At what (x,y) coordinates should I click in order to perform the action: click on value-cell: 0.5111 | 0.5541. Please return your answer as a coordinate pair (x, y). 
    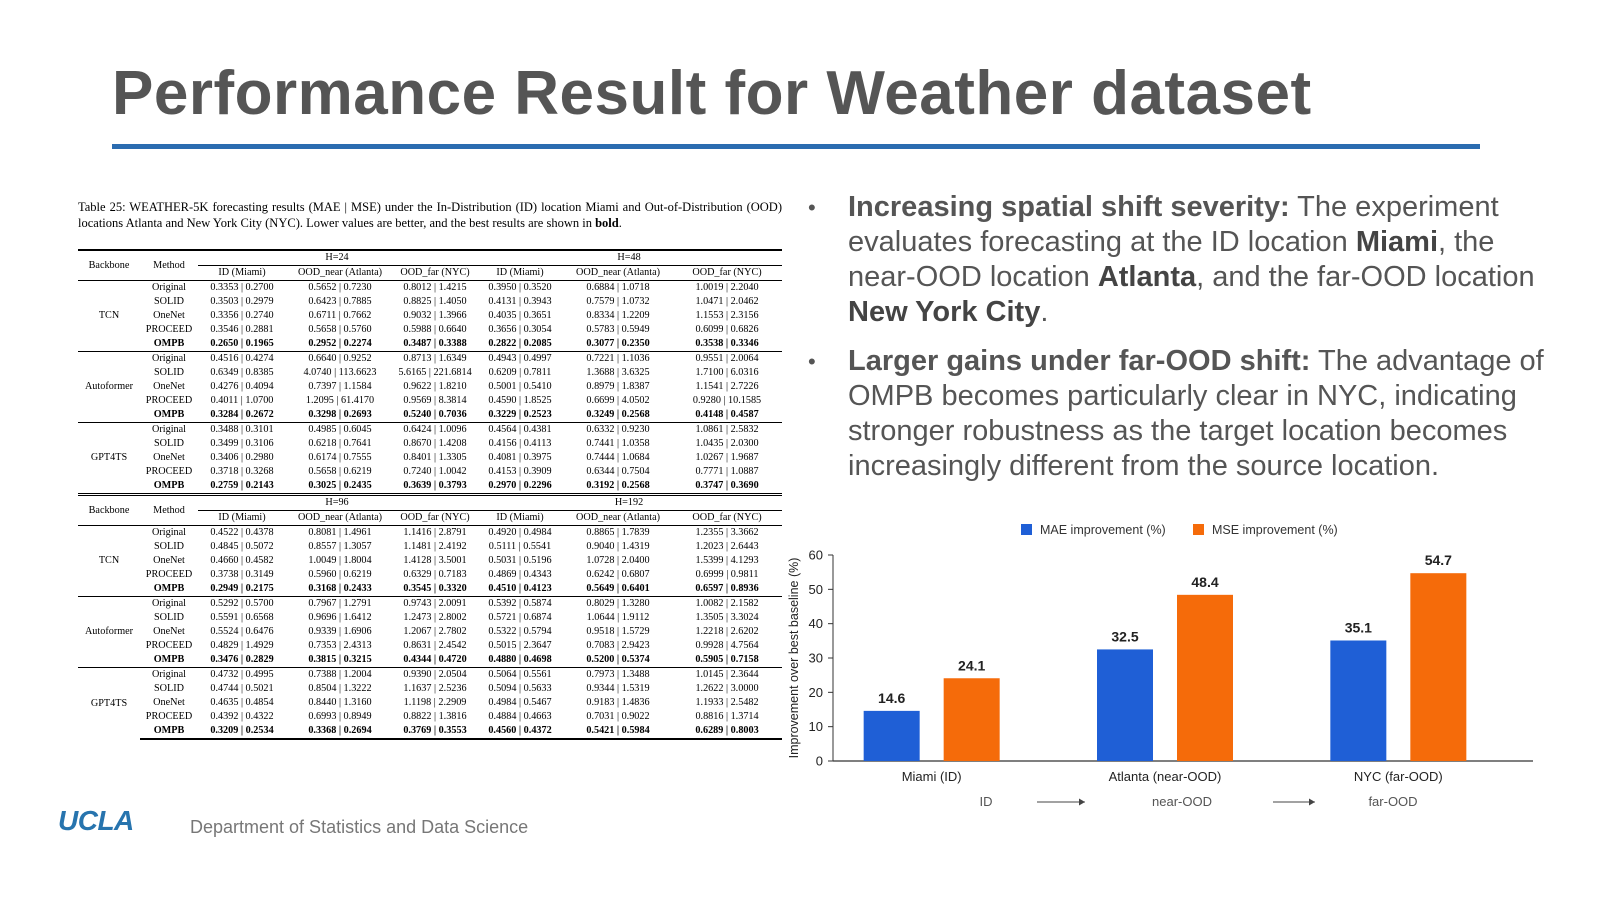
    Looking at the image, I should click on (520, 546).